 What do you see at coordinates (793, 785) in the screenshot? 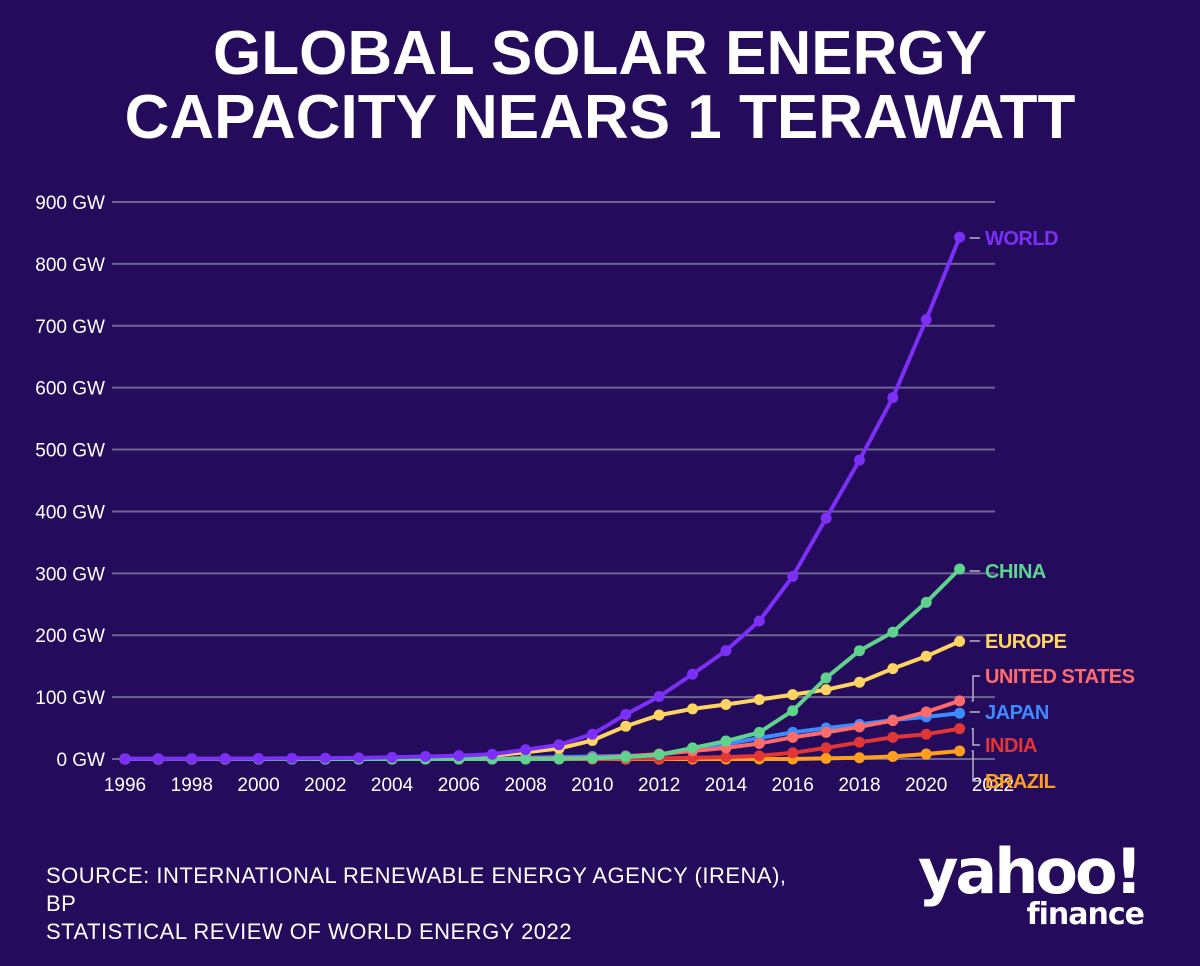
I see `x-tick-label: 2016` at bounding box center [793, 785].